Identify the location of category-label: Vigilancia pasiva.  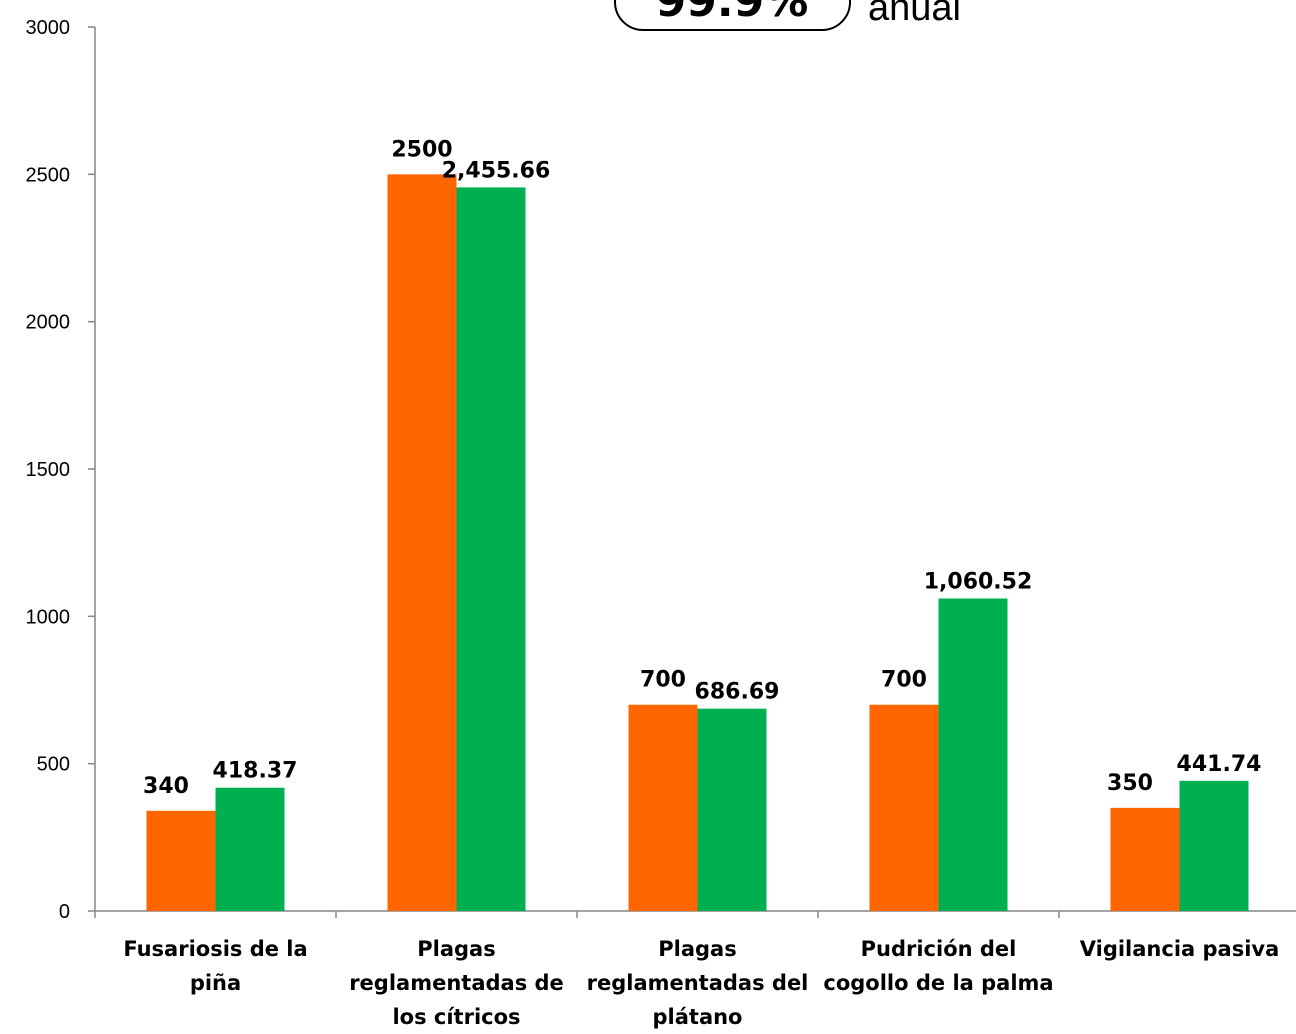
(1180, 949).